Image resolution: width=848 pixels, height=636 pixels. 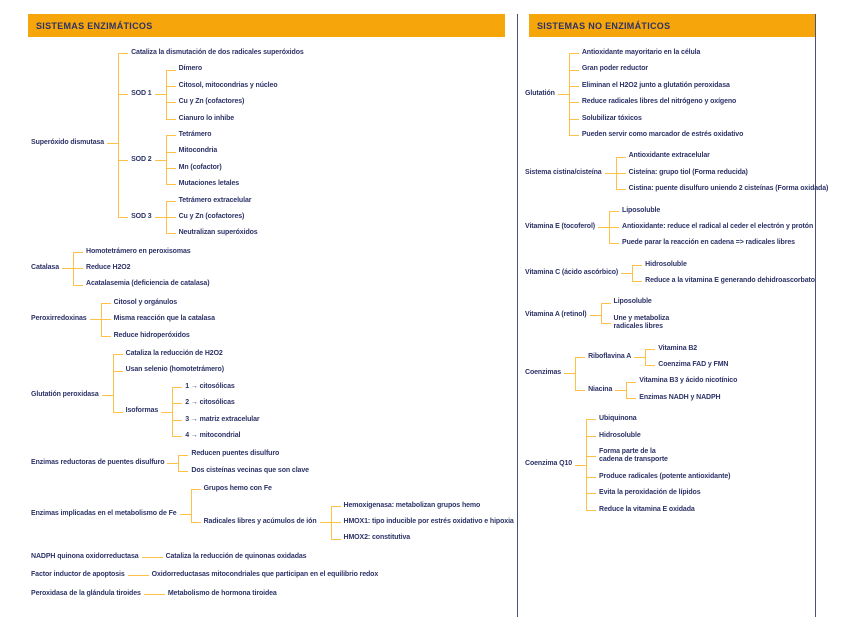 I want to click on map-branch-slot: Reduce hidroperóxidos, so click(x=159, y=335).